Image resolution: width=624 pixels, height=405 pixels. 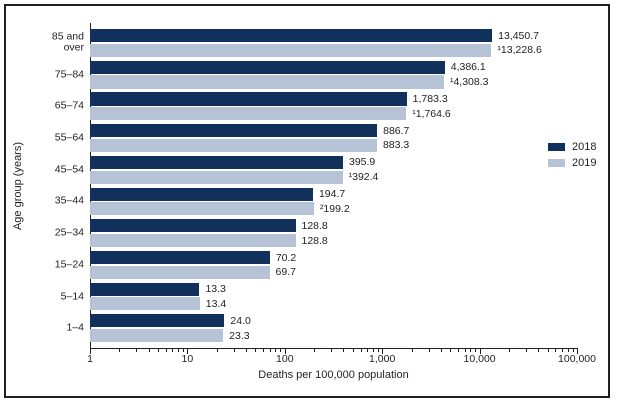 What do you see at coordinates (518, 35) in the screenshot?
I see `value-label-2018: 13,450.7` at bounding box center [518, 35].